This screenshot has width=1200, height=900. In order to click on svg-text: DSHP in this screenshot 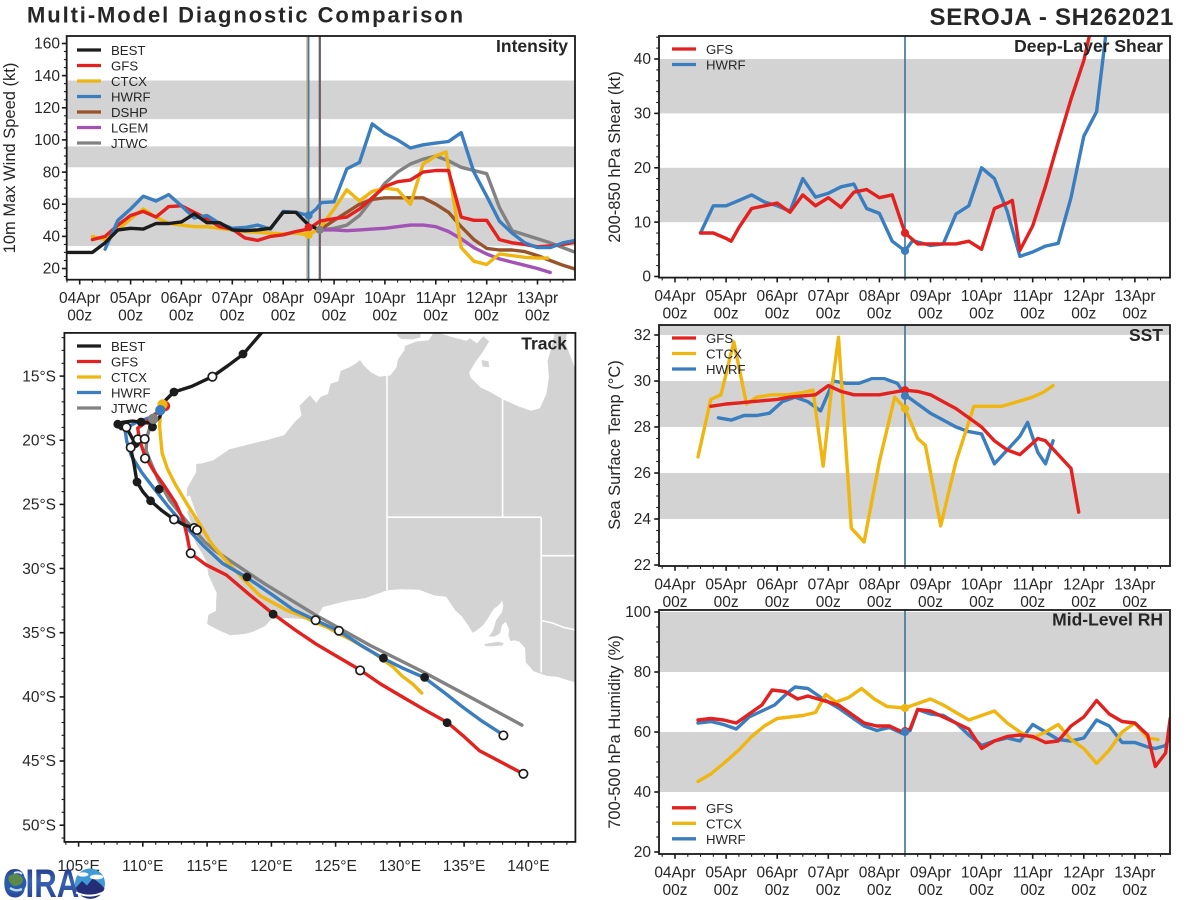, I will do `click(129, 112)`.